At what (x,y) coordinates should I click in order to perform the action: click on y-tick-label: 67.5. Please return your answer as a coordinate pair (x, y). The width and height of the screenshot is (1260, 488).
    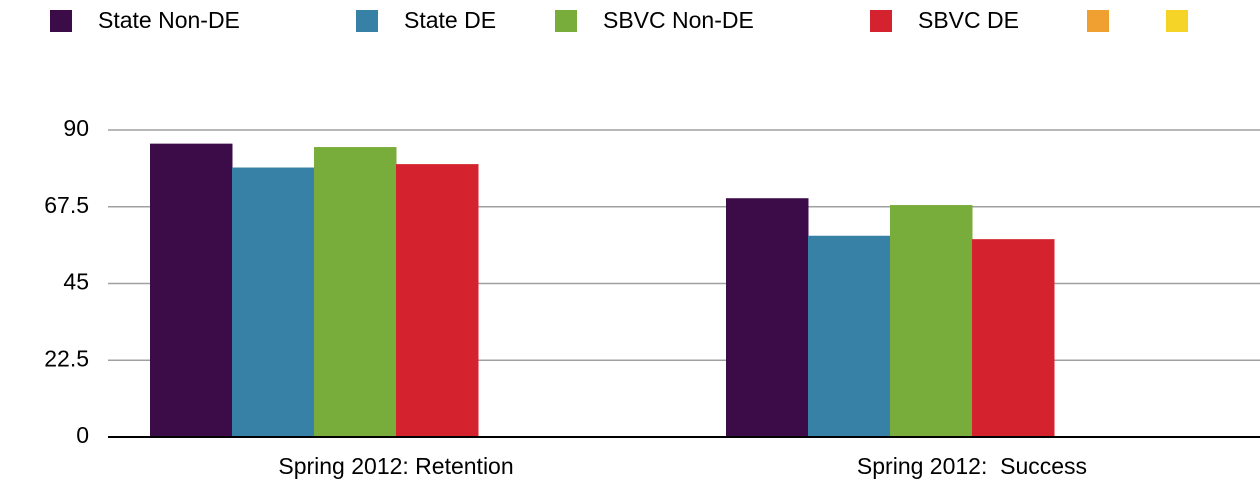
    Looking at the image, I should click on (66, 205).